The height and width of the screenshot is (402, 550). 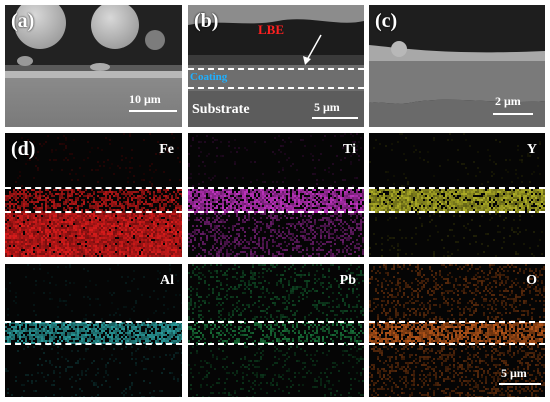 I want to click on scale-bar-c, so click(x=513, y=114).